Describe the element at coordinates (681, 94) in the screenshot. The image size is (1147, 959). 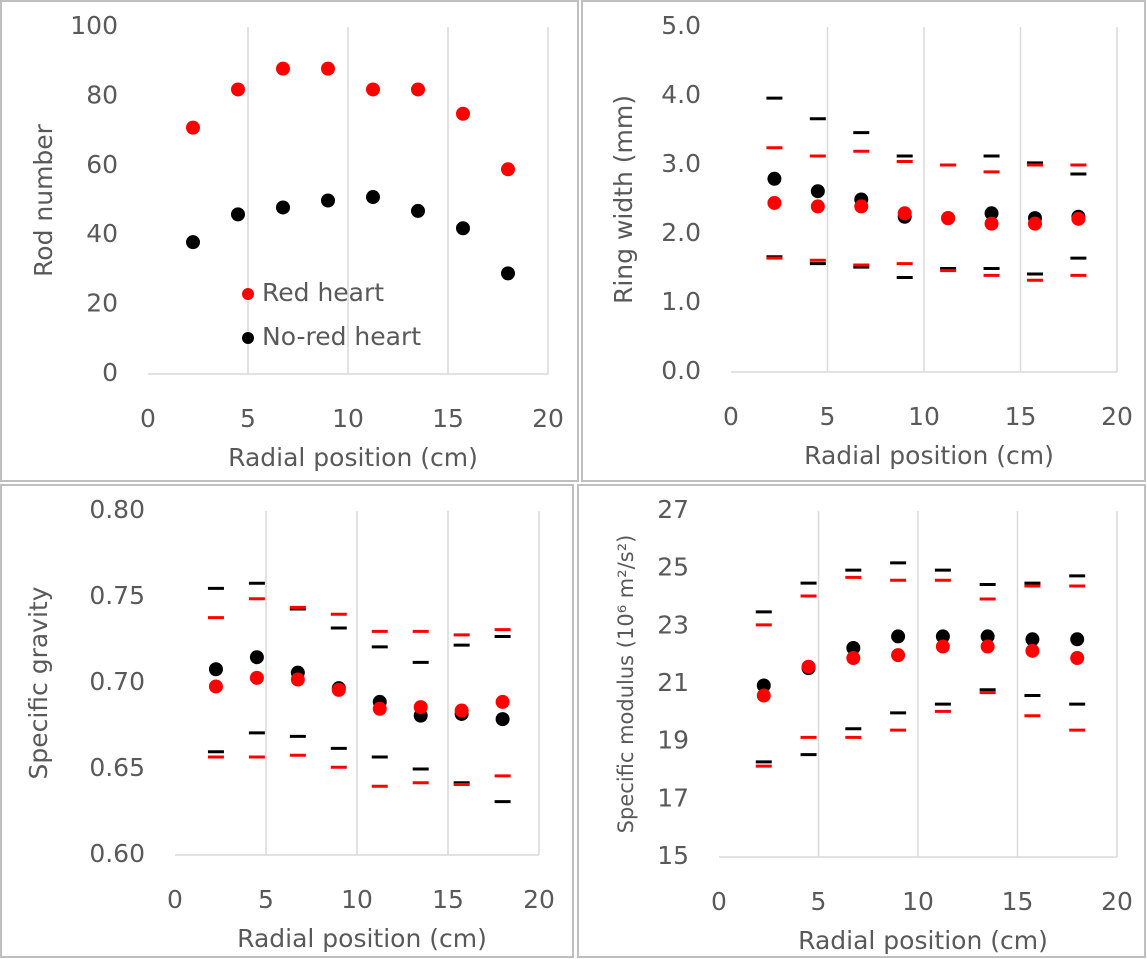
I see `y-tick-label: 4.0` at that location.